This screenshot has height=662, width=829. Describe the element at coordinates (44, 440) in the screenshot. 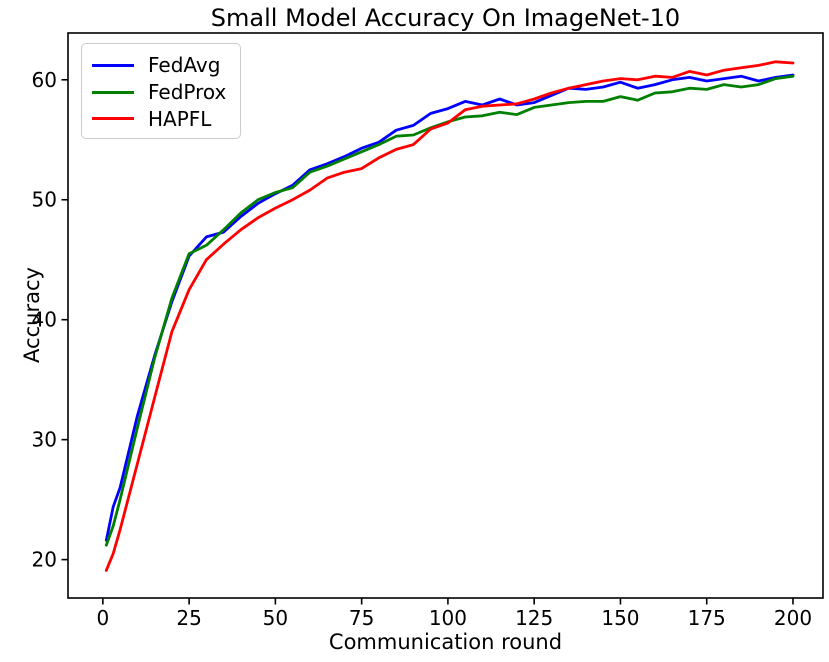

I see `y-tick-label: 30` at that location.